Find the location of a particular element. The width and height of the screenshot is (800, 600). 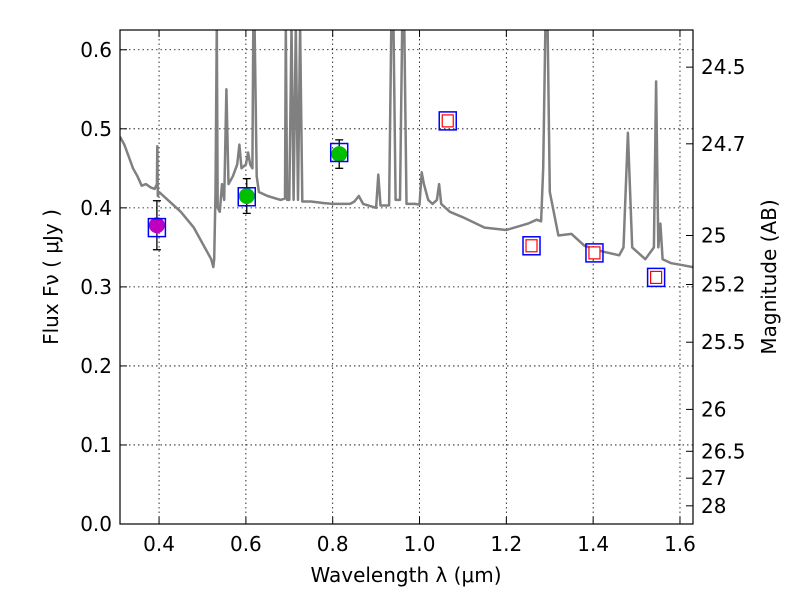

x-tick-label: 0.4 is located at coordinates (159, 544).